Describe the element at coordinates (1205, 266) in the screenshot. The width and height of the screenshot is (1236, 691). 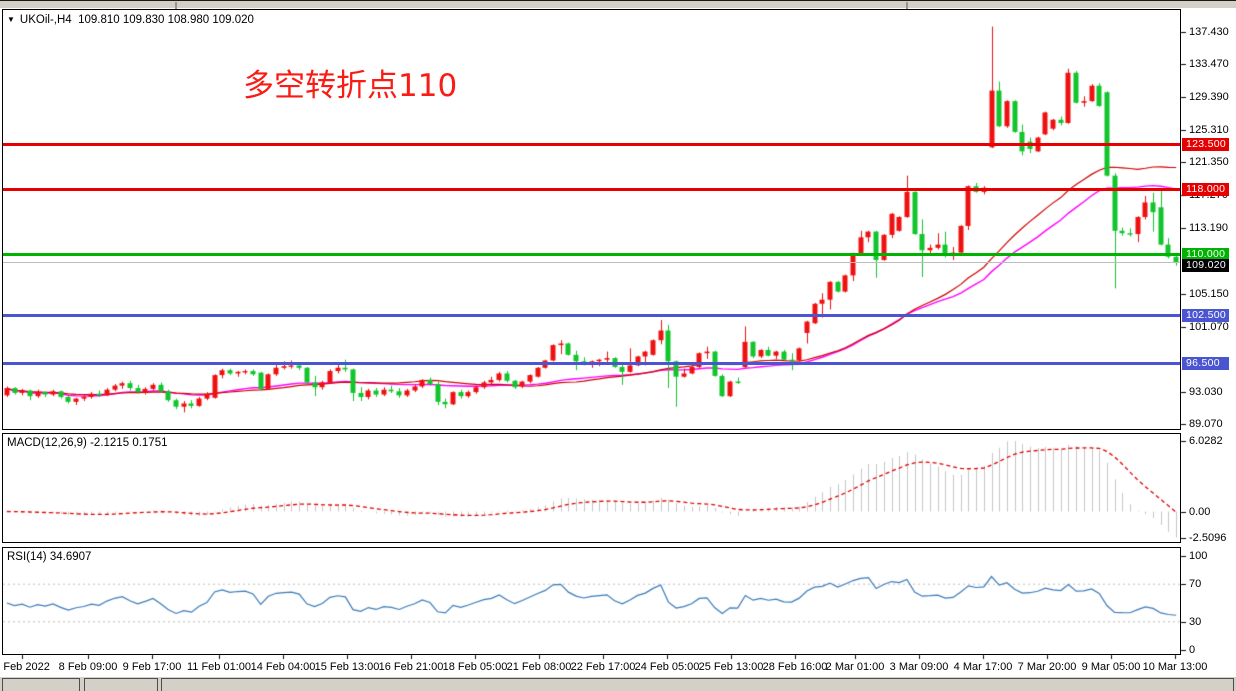
I see `current-price-badge: 109.020` at that location.